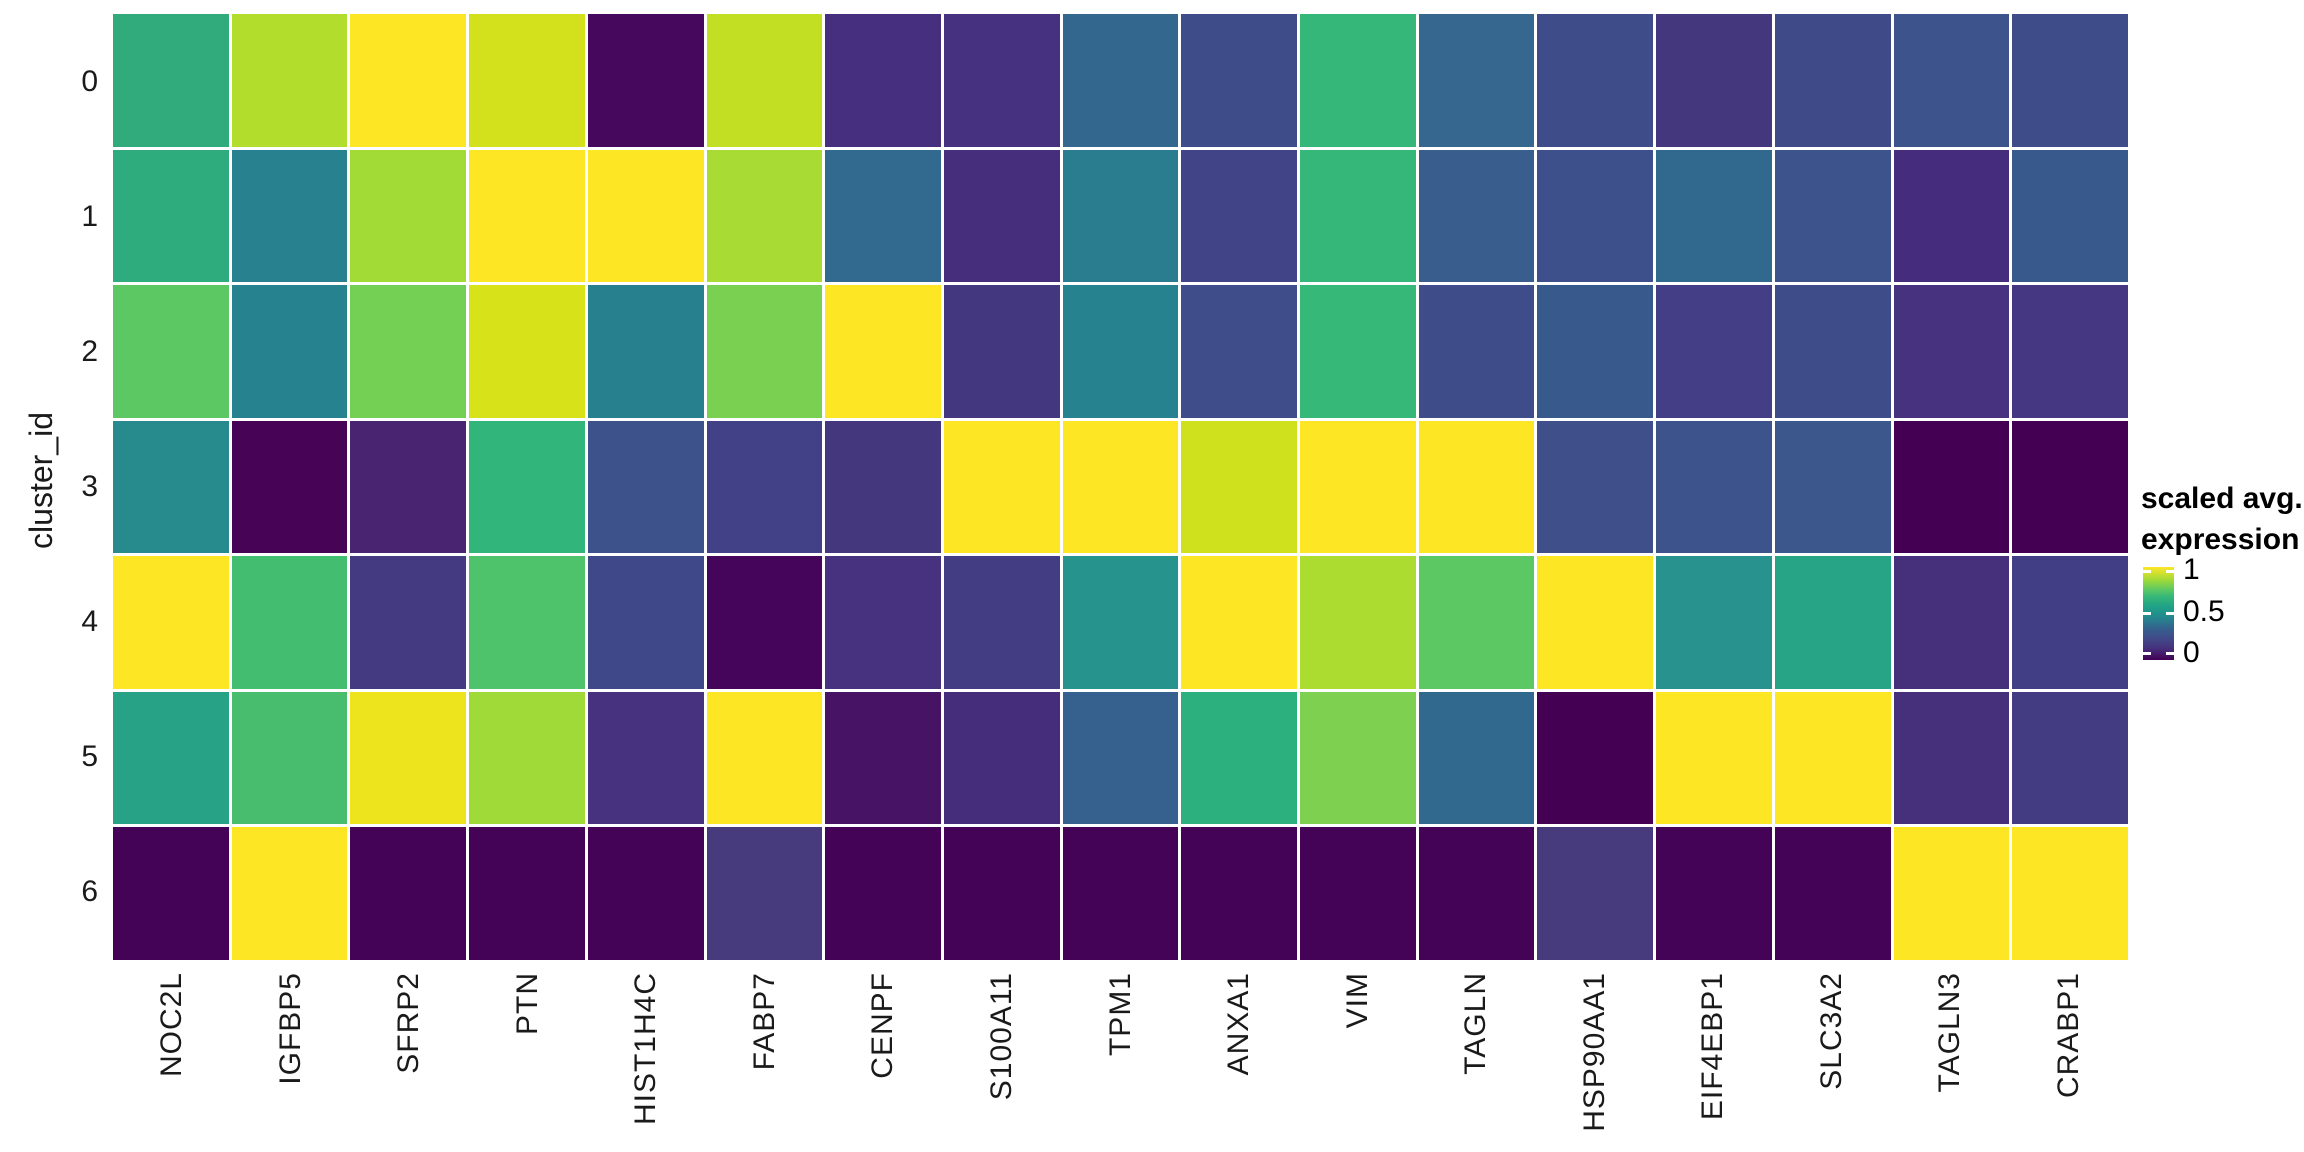 The width and height of the screenshot is (2304, 1152). I want to click on x-tick-HIST1H4C: HIST1H4C, so click(646, 1048).